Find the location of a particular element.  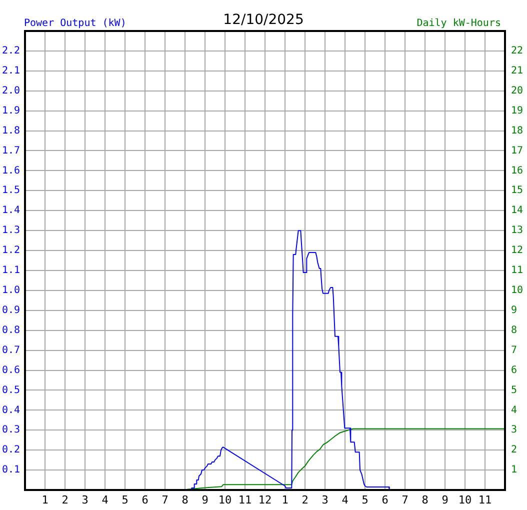

y2-tick-label: 12 is located at coordinates (517, 250).